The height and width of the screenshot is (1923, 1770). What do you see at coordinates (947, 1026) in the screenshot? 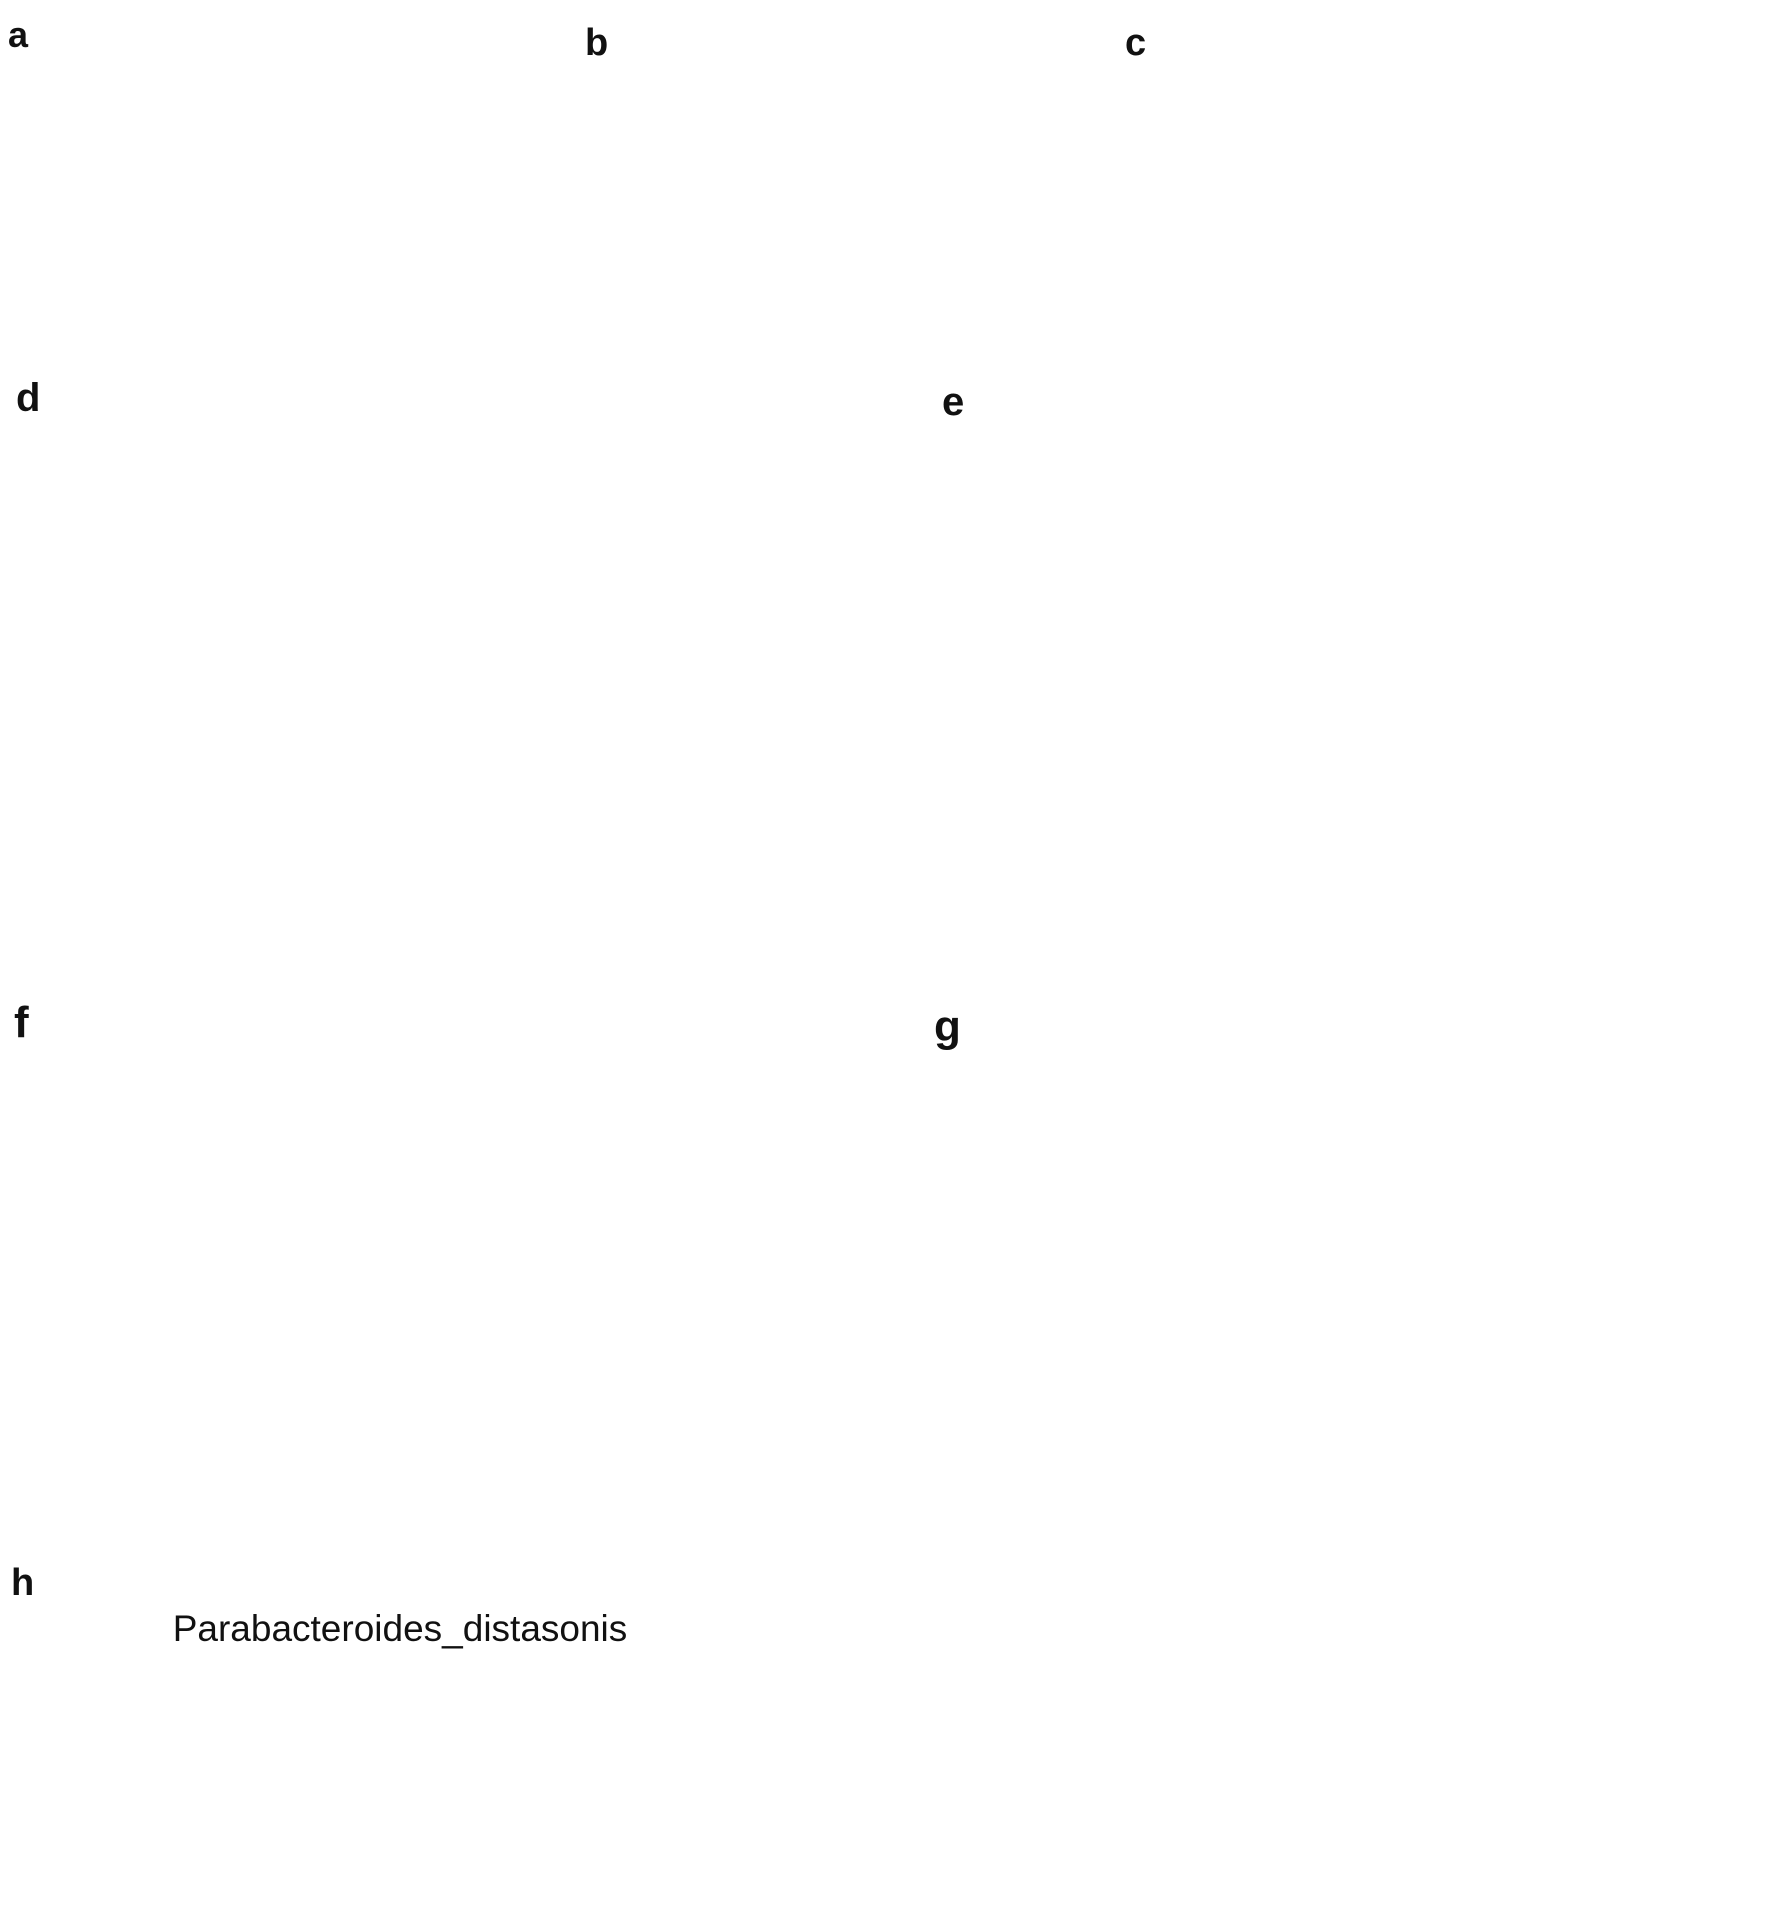
I see `panel-letter-g: g` at bounding box center [947, 1026].